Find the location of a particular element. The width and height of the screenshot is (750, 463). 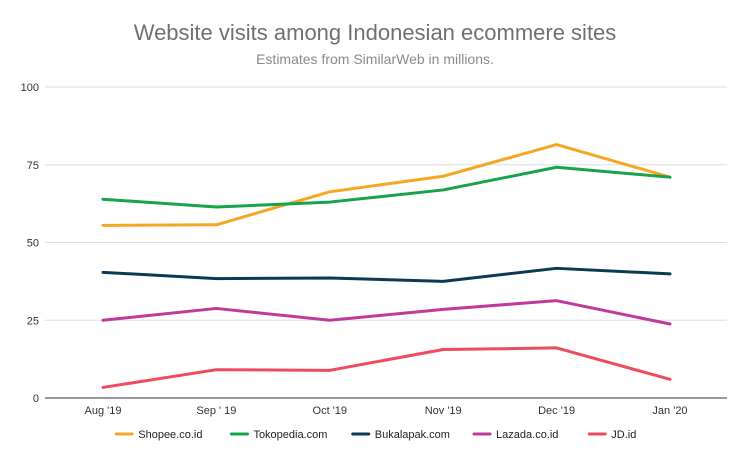

series-line-shopee-co-id is located at coordinates (386, 185).